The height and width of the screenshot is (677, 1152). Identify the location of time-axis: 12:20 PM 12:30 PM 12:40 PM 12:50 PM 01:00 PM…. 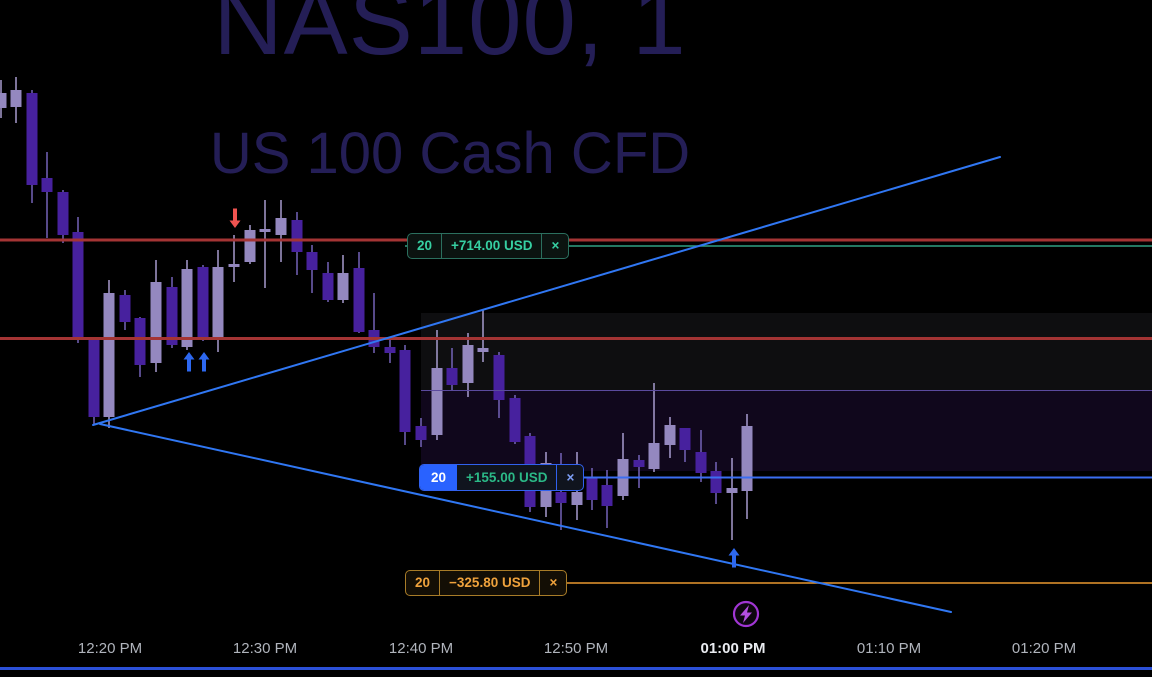
(576, 650).